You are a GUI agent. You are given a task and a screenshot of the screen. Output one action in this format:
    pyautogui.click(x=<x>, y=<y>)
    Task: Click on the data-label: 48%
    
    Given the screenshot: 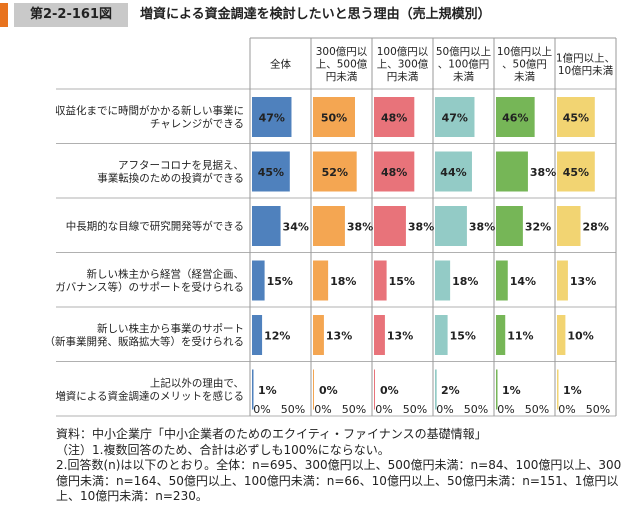 What is the action you would take?
    pyautogui.click(x=394, y=118)
    